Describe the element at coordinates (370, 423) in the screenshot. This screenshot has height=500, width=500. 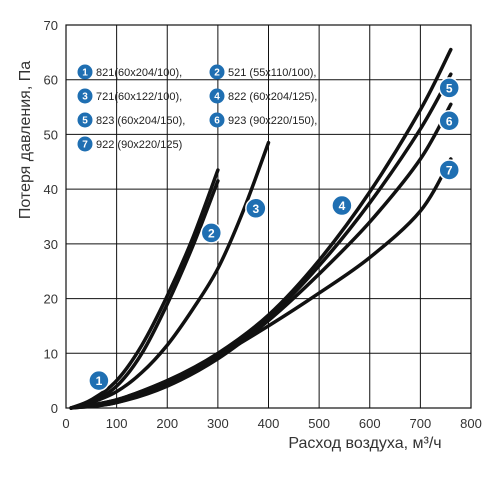
I see `x-tick-label: 600` at that location.